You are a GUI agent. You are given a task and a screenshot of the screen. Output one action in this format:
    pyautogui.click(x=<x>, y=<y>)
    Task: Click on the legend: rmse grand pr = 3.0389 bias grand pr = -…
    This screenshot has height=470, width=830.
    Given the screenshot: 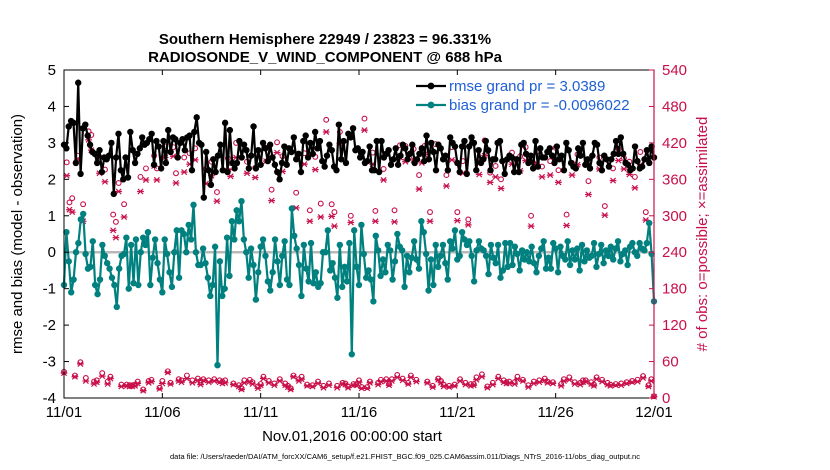 What is the action you would take?
    pyautogui.click(x=523, y=96)
    